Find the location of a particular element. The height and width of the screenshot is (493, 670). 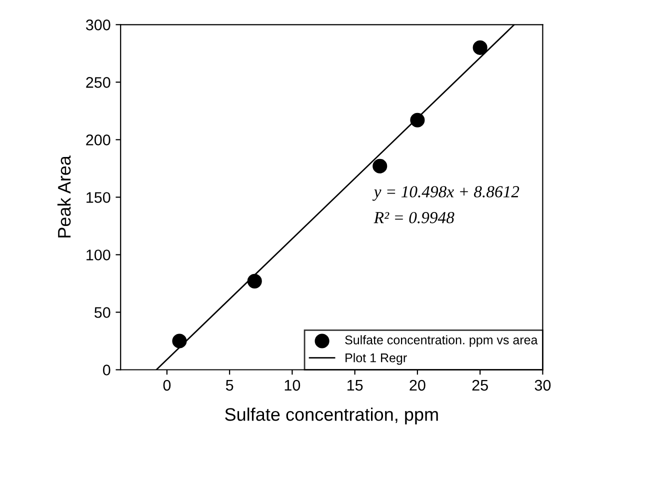

legend-label: Plot 1 Regr is located at coordinates (376, 359).